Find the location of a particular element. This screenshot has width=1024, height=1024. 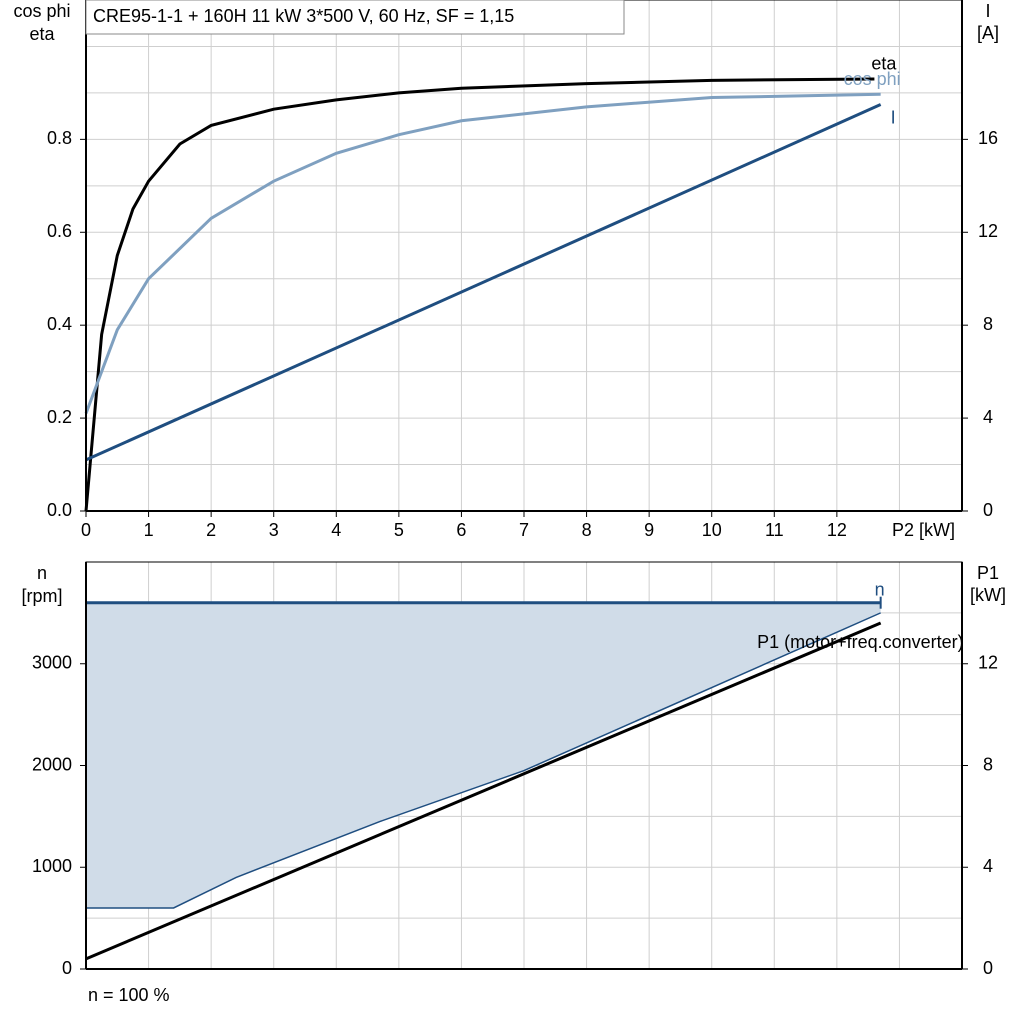

annotation: n = 100 % is located at coordinates (129, 995).